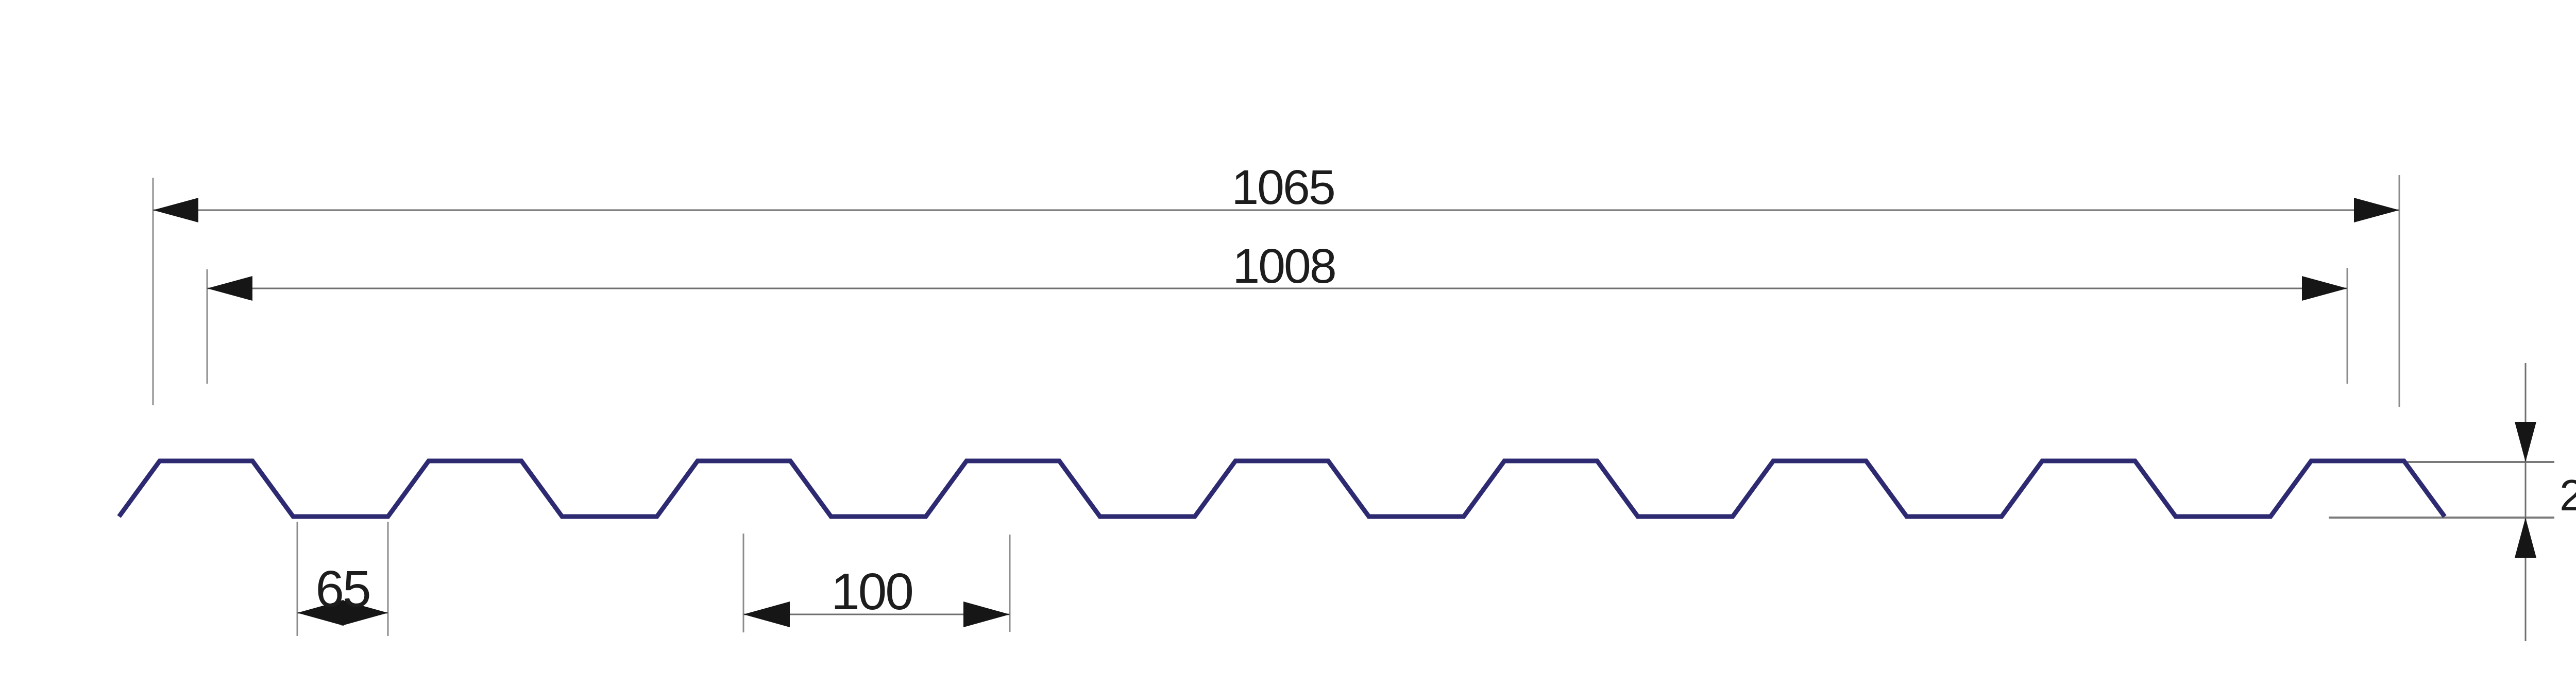 This screenshot has height=687, width=2576. I want to click on sheet-profile-outline-group, so click(1282, 488).